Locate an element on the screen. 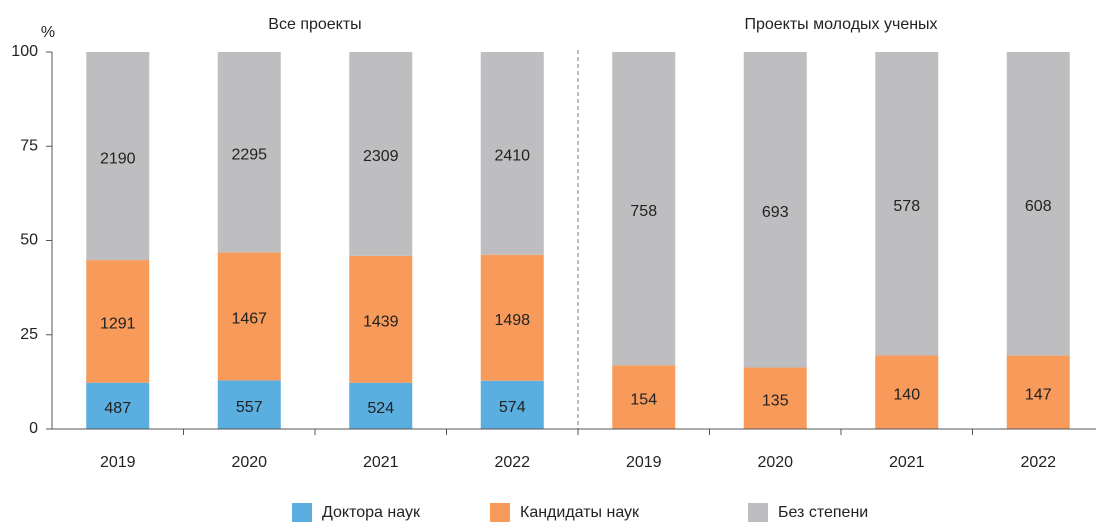 This screenshot has height=522, width=1096. data-label: 693 is located at coordinates (775, 212).